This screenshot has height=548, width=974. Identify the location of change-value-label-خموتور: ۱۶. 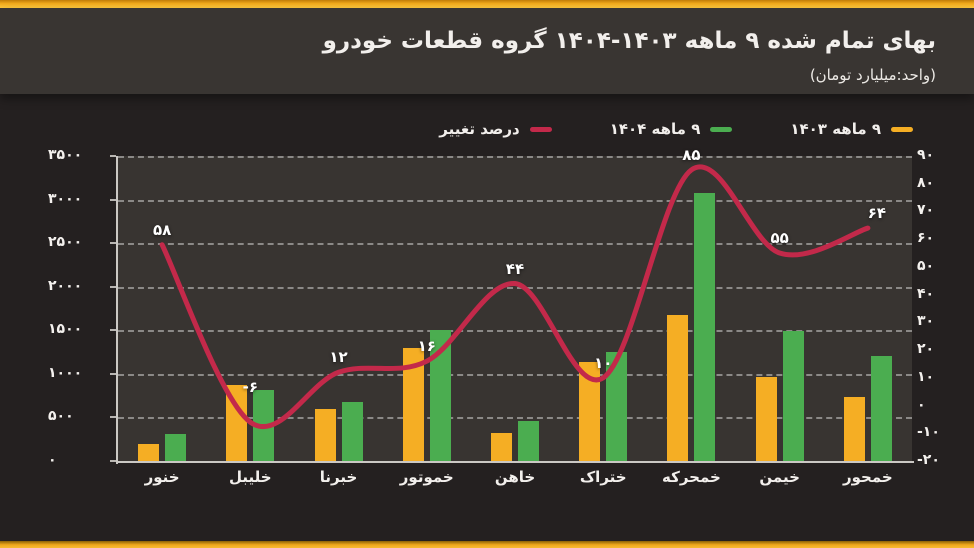
(426, 346).